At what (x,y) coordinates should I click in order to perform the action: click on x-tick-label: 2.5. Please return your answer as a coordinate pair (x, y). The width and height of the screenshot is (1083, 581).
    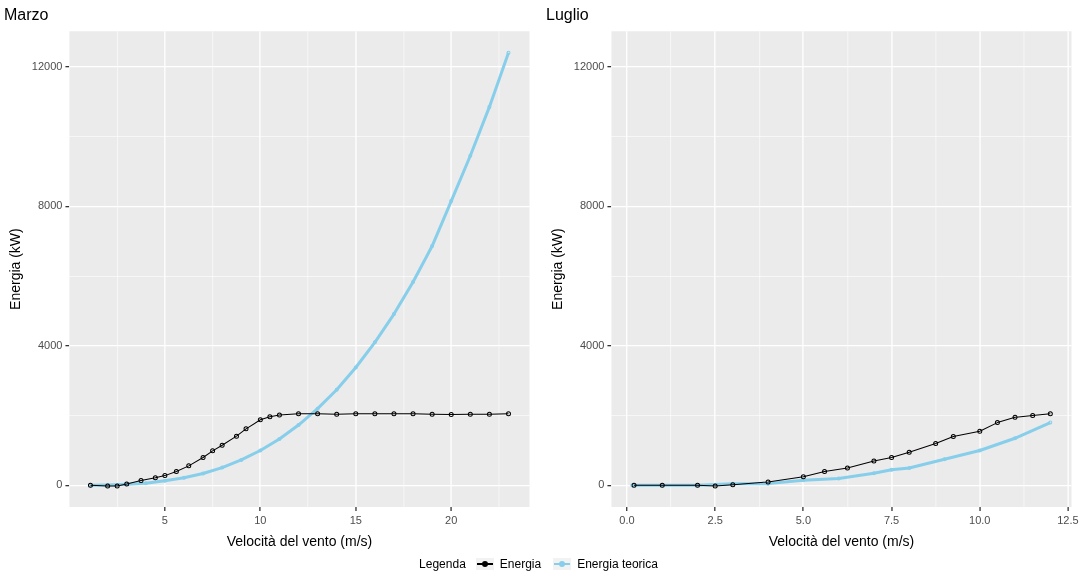
    Looking at the image, I should click on (715, 519).